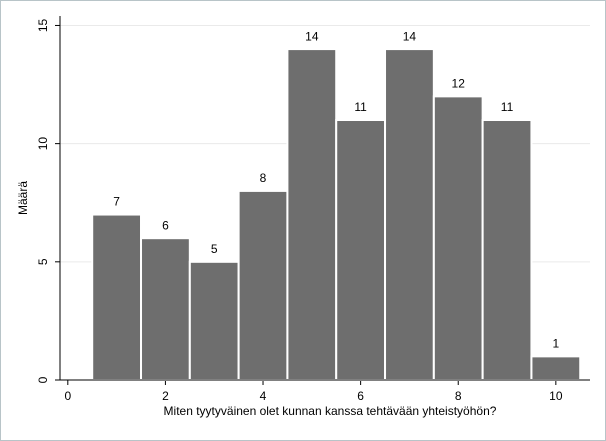 This screenshot has width=606, height=441. What do you see at coordinates (23, 198) in the screenshot?
I see `y-axis-label: Määrä` at bounding box center [23, 198].